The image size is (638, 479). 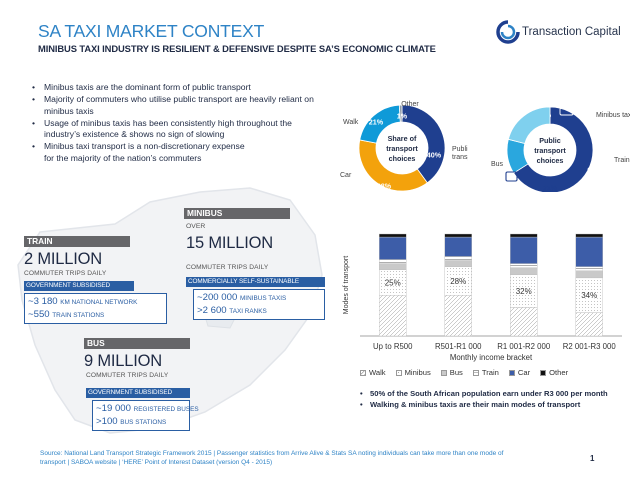 I want to click on train-line2-num: ~550, so click(x=39, y=314).